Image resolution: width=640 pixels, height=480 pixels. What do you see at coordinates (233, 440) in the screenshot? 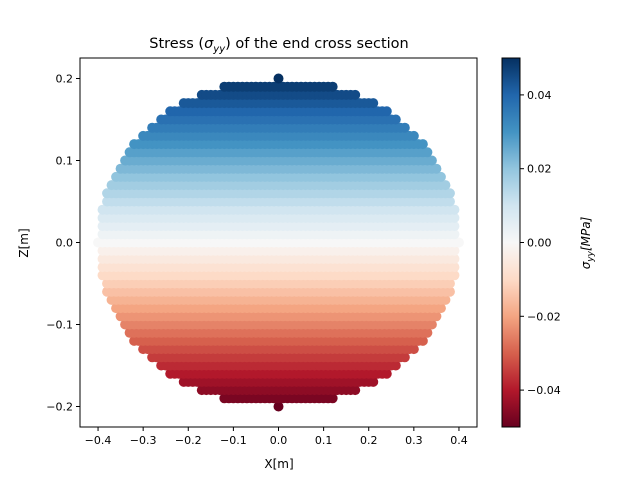
I see `x-tick-label: −0.1` at bounding box center [233, 440].